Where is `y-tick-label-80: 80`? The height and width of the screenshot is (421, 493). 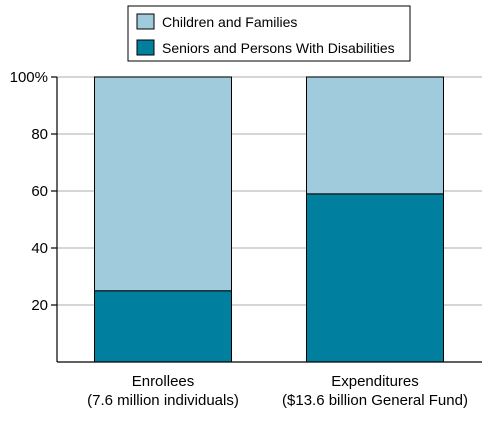
y-tick-label-80: 80 is located at coordinates (39, 134).